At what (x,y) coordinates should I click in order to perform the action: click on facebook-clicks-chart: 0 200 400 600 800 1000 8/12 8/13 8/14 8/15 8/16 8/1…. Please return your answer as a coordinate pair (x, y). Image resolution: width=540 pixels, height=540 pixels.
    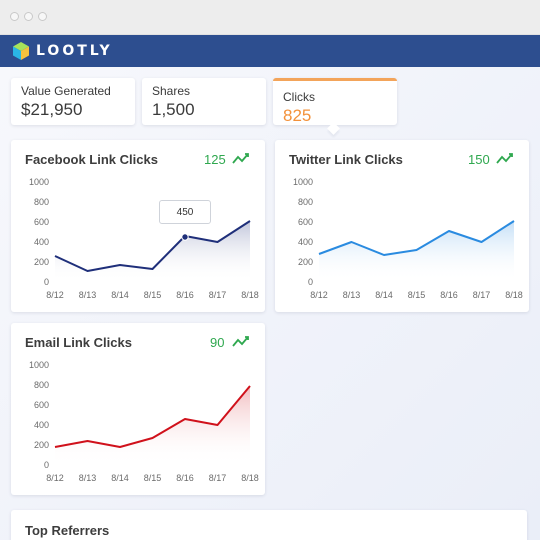
    Looking at the image, I should click on (144, 238).